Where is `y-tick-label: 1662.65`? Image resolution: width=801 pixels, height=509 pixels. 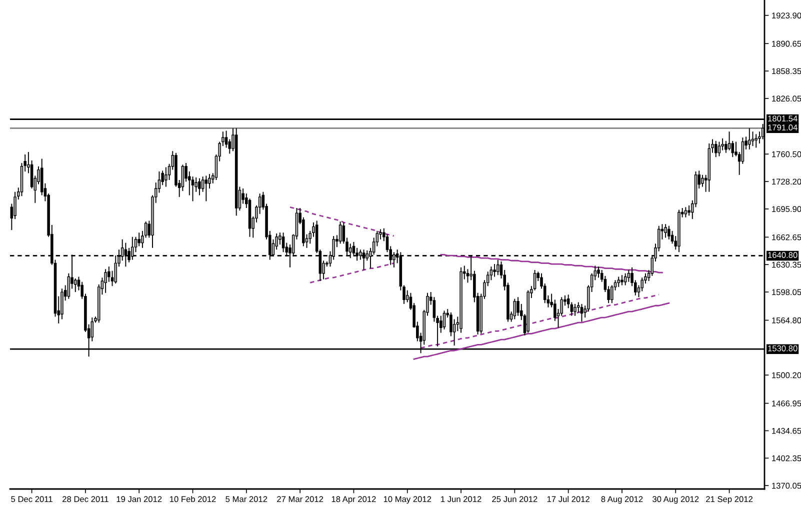
y-tick-label: 1662.65 is located at coordinates (786, 237).